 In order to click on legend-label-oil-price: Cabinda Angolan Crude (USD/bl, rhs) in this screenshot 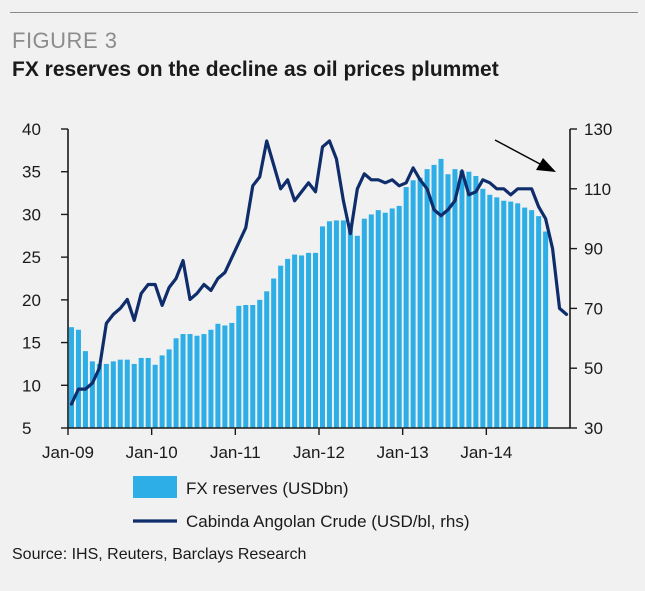, I will do `click(327, 521)`.